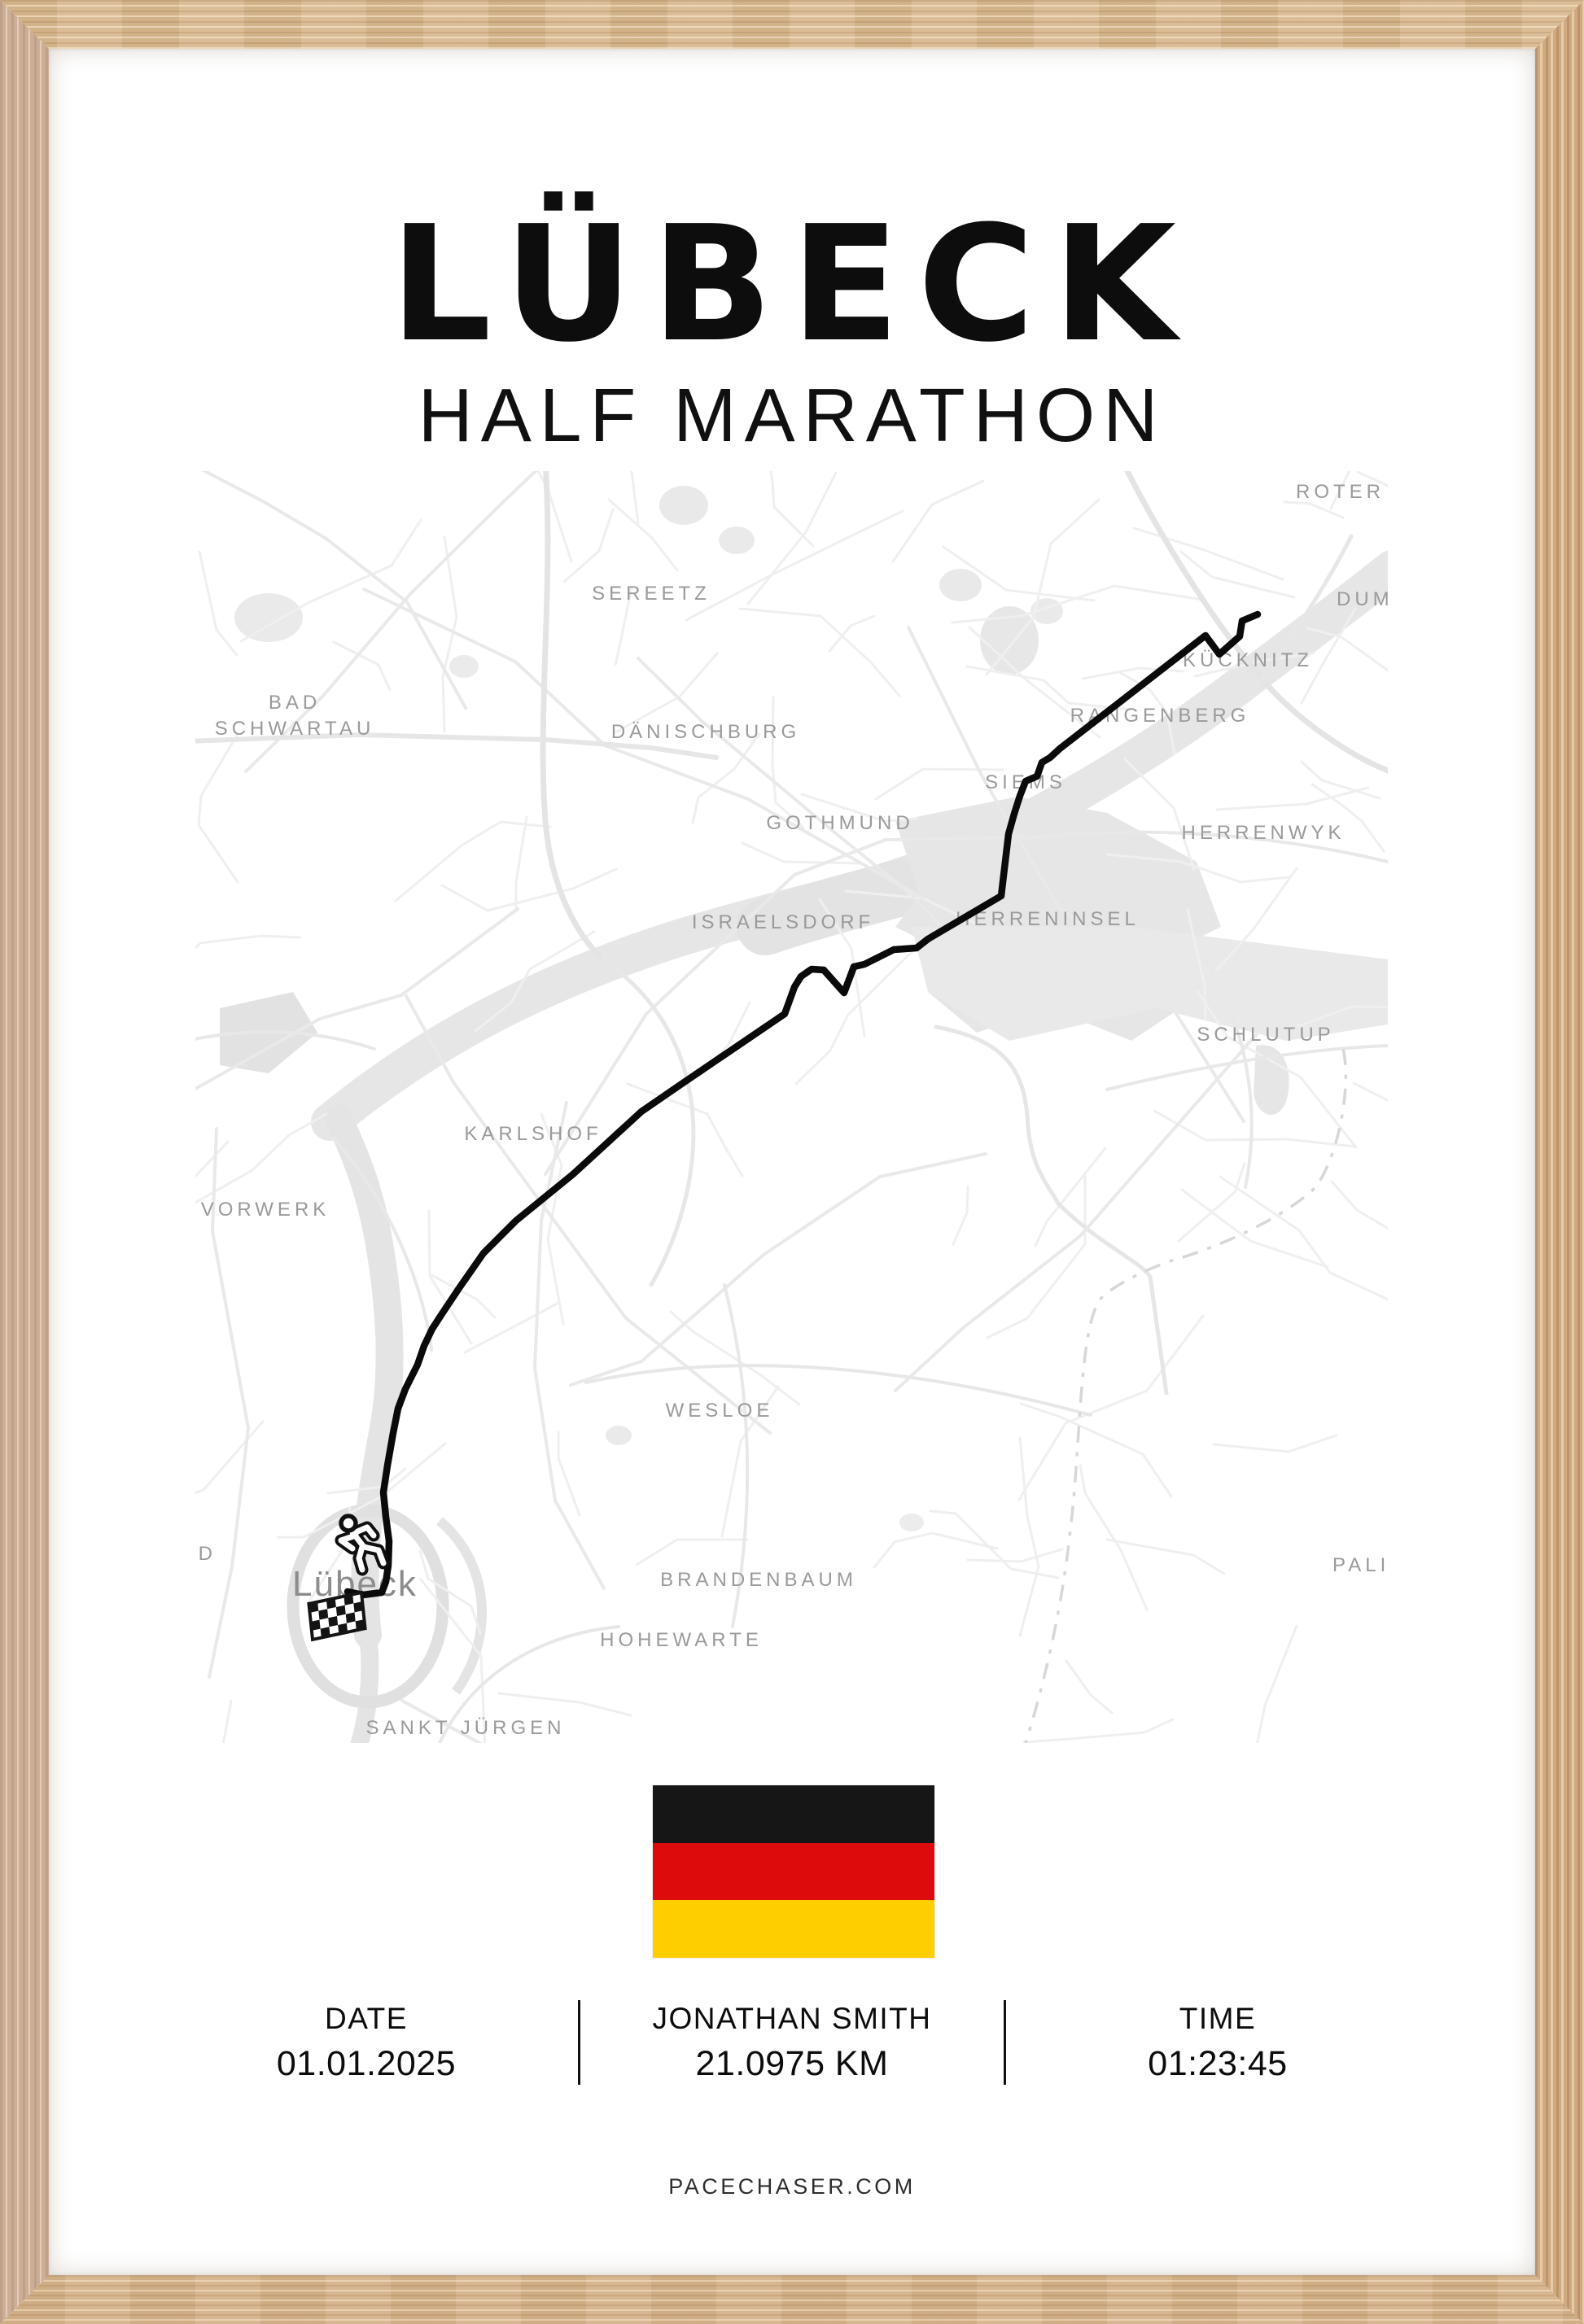  What do you see at coordinates (366, 2042) in the screenshot?
I see `detail-date: DATE 01.01.2025` at bounding box center [366, 2042].